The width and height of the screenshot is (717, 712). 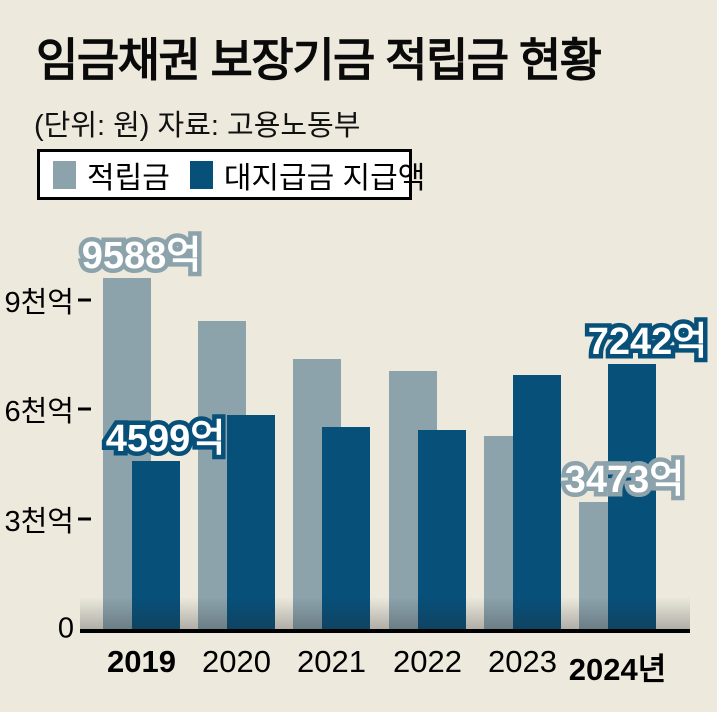 I want to click on source-note: 자료: 고용노동부, so click(x=259, y=126).